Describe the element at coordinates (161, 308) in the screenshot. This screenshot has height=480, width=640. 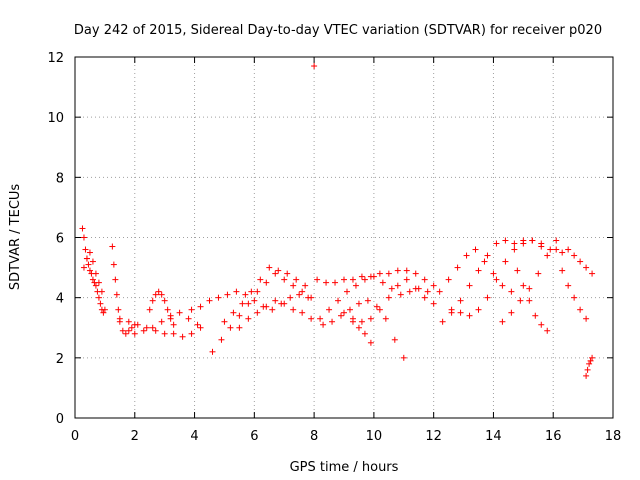
I see `series-bump-arc` at that location.